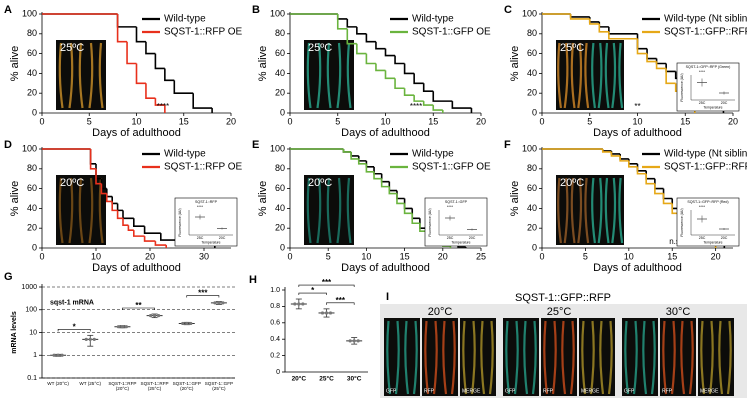 Image resolution: width=747 pixels, height=401 pixels. I want to click on y-axis-label: % alive, so click(15, 63).